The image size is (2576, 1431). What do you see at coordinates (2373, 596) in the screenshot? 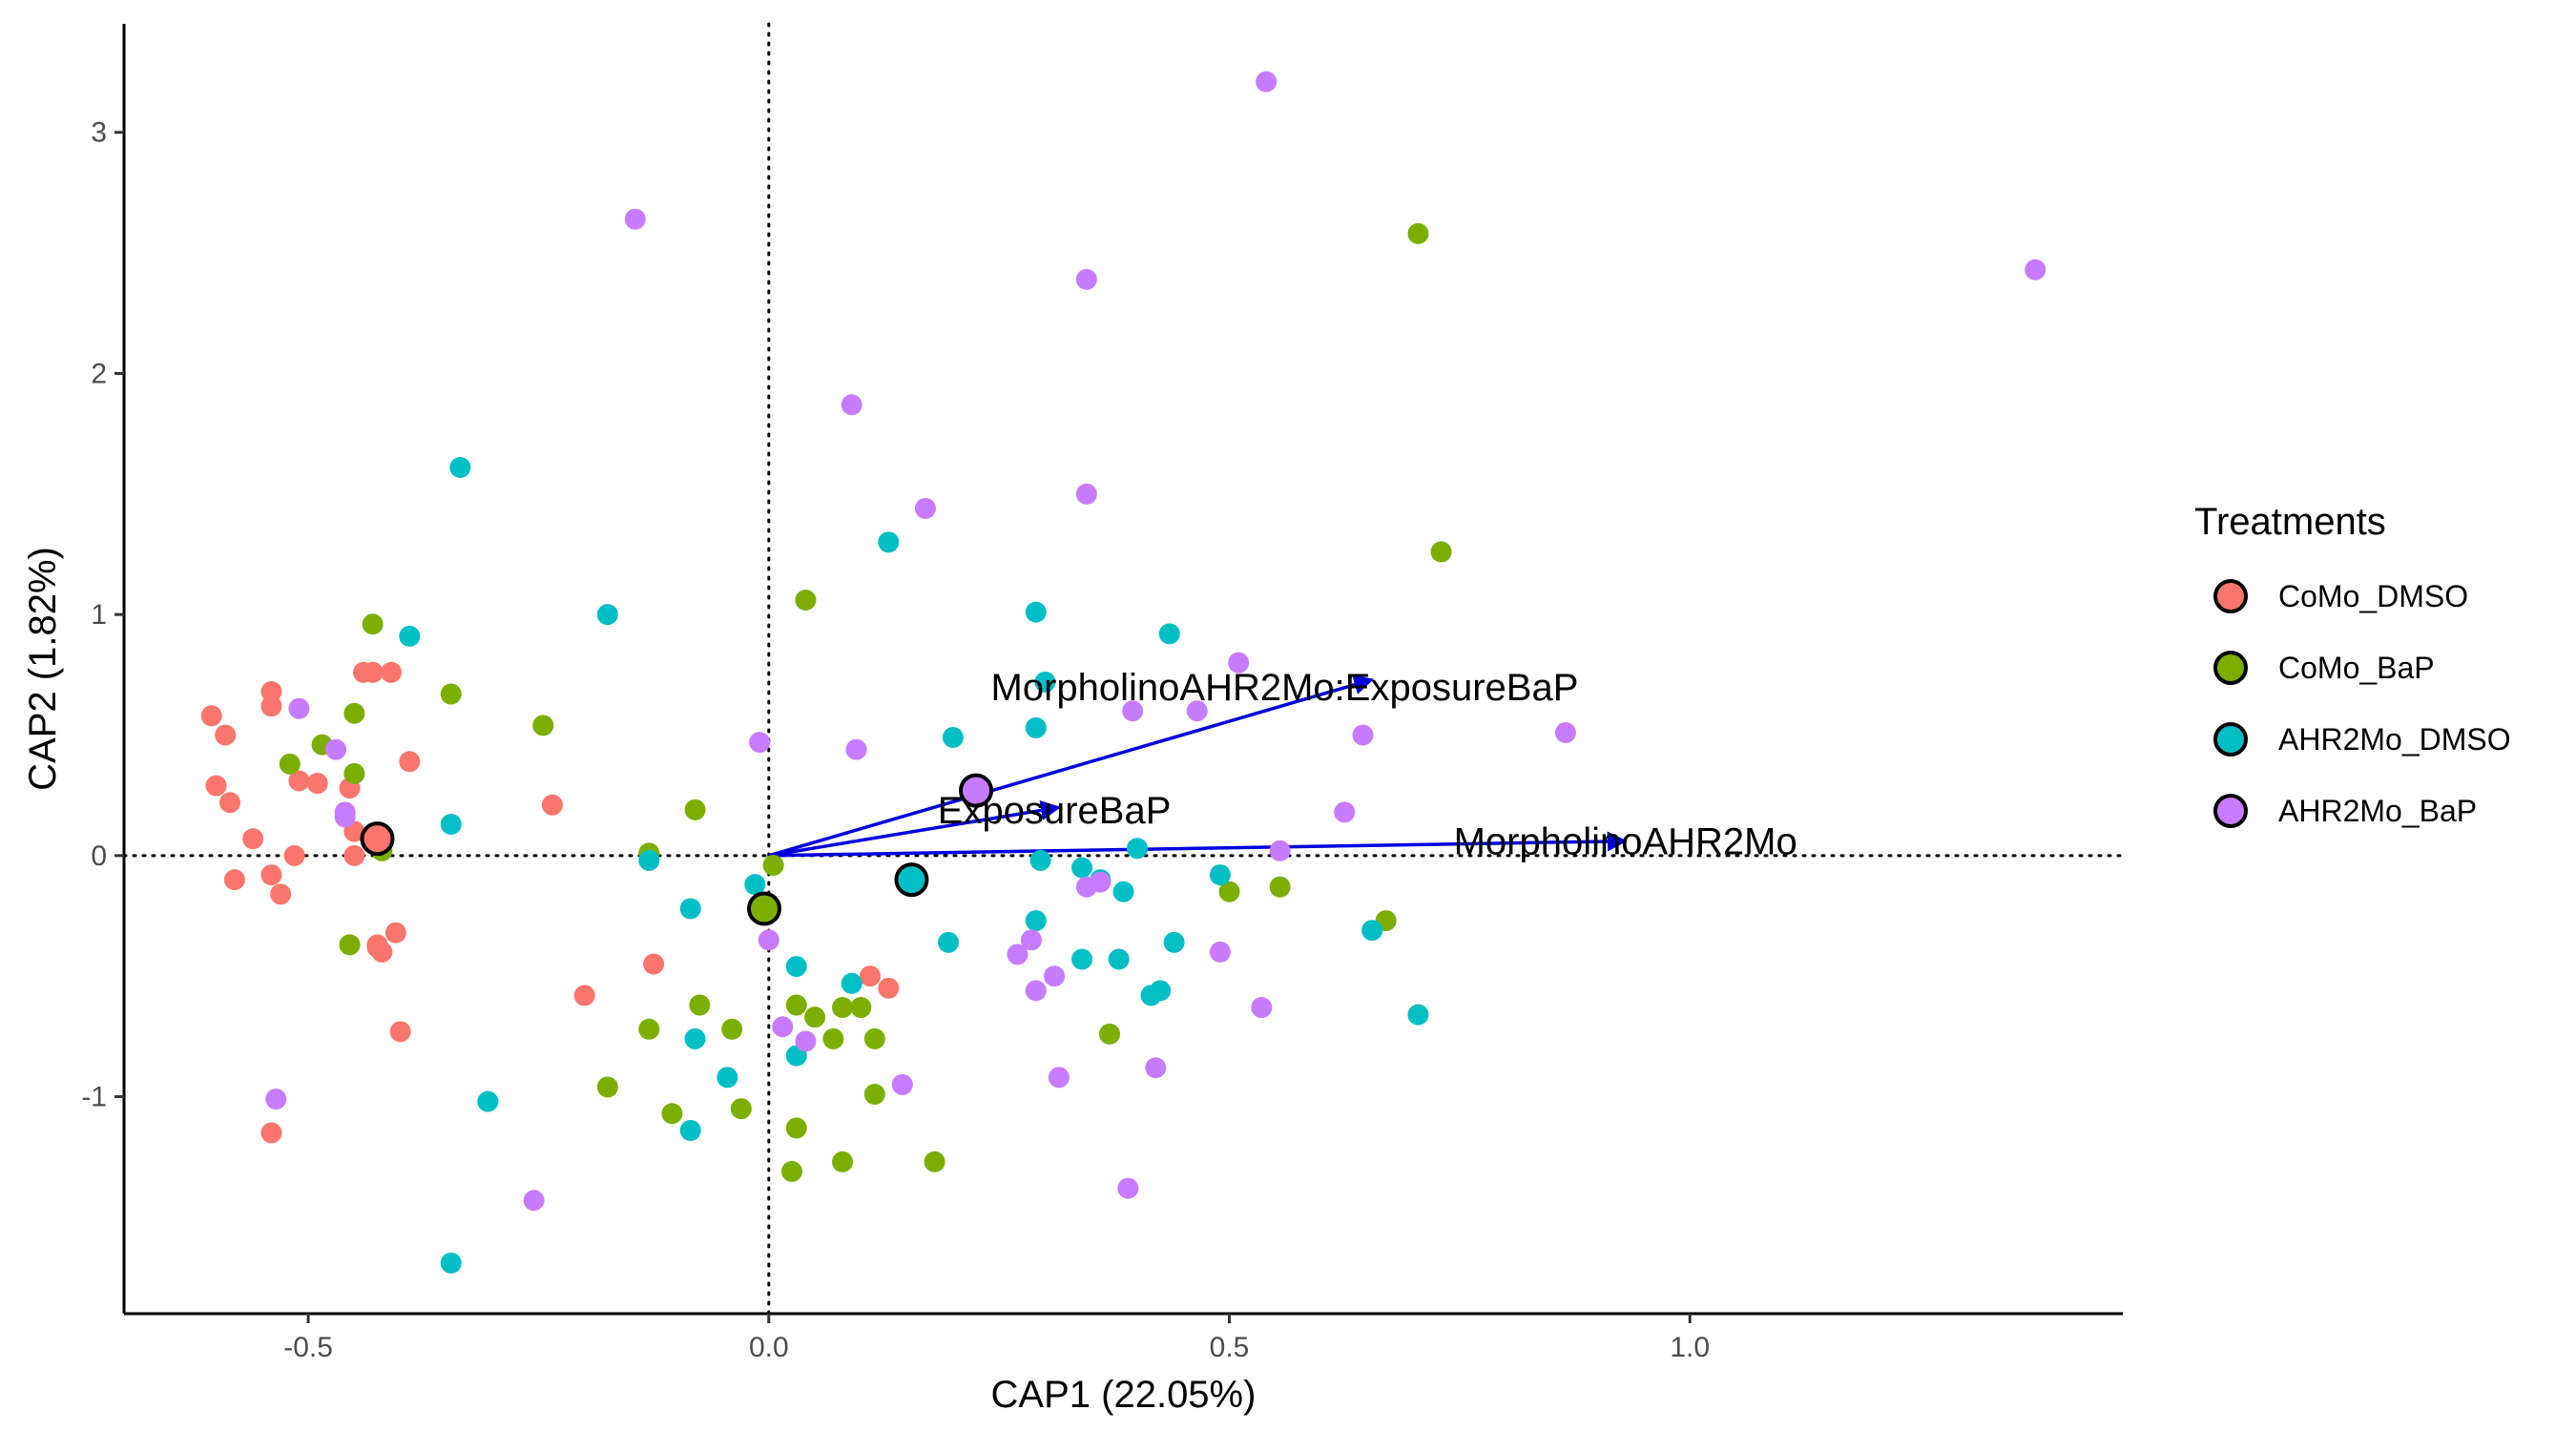
I see `legend-label: CoMo_DMSO` at bounding box center [2373, 596].